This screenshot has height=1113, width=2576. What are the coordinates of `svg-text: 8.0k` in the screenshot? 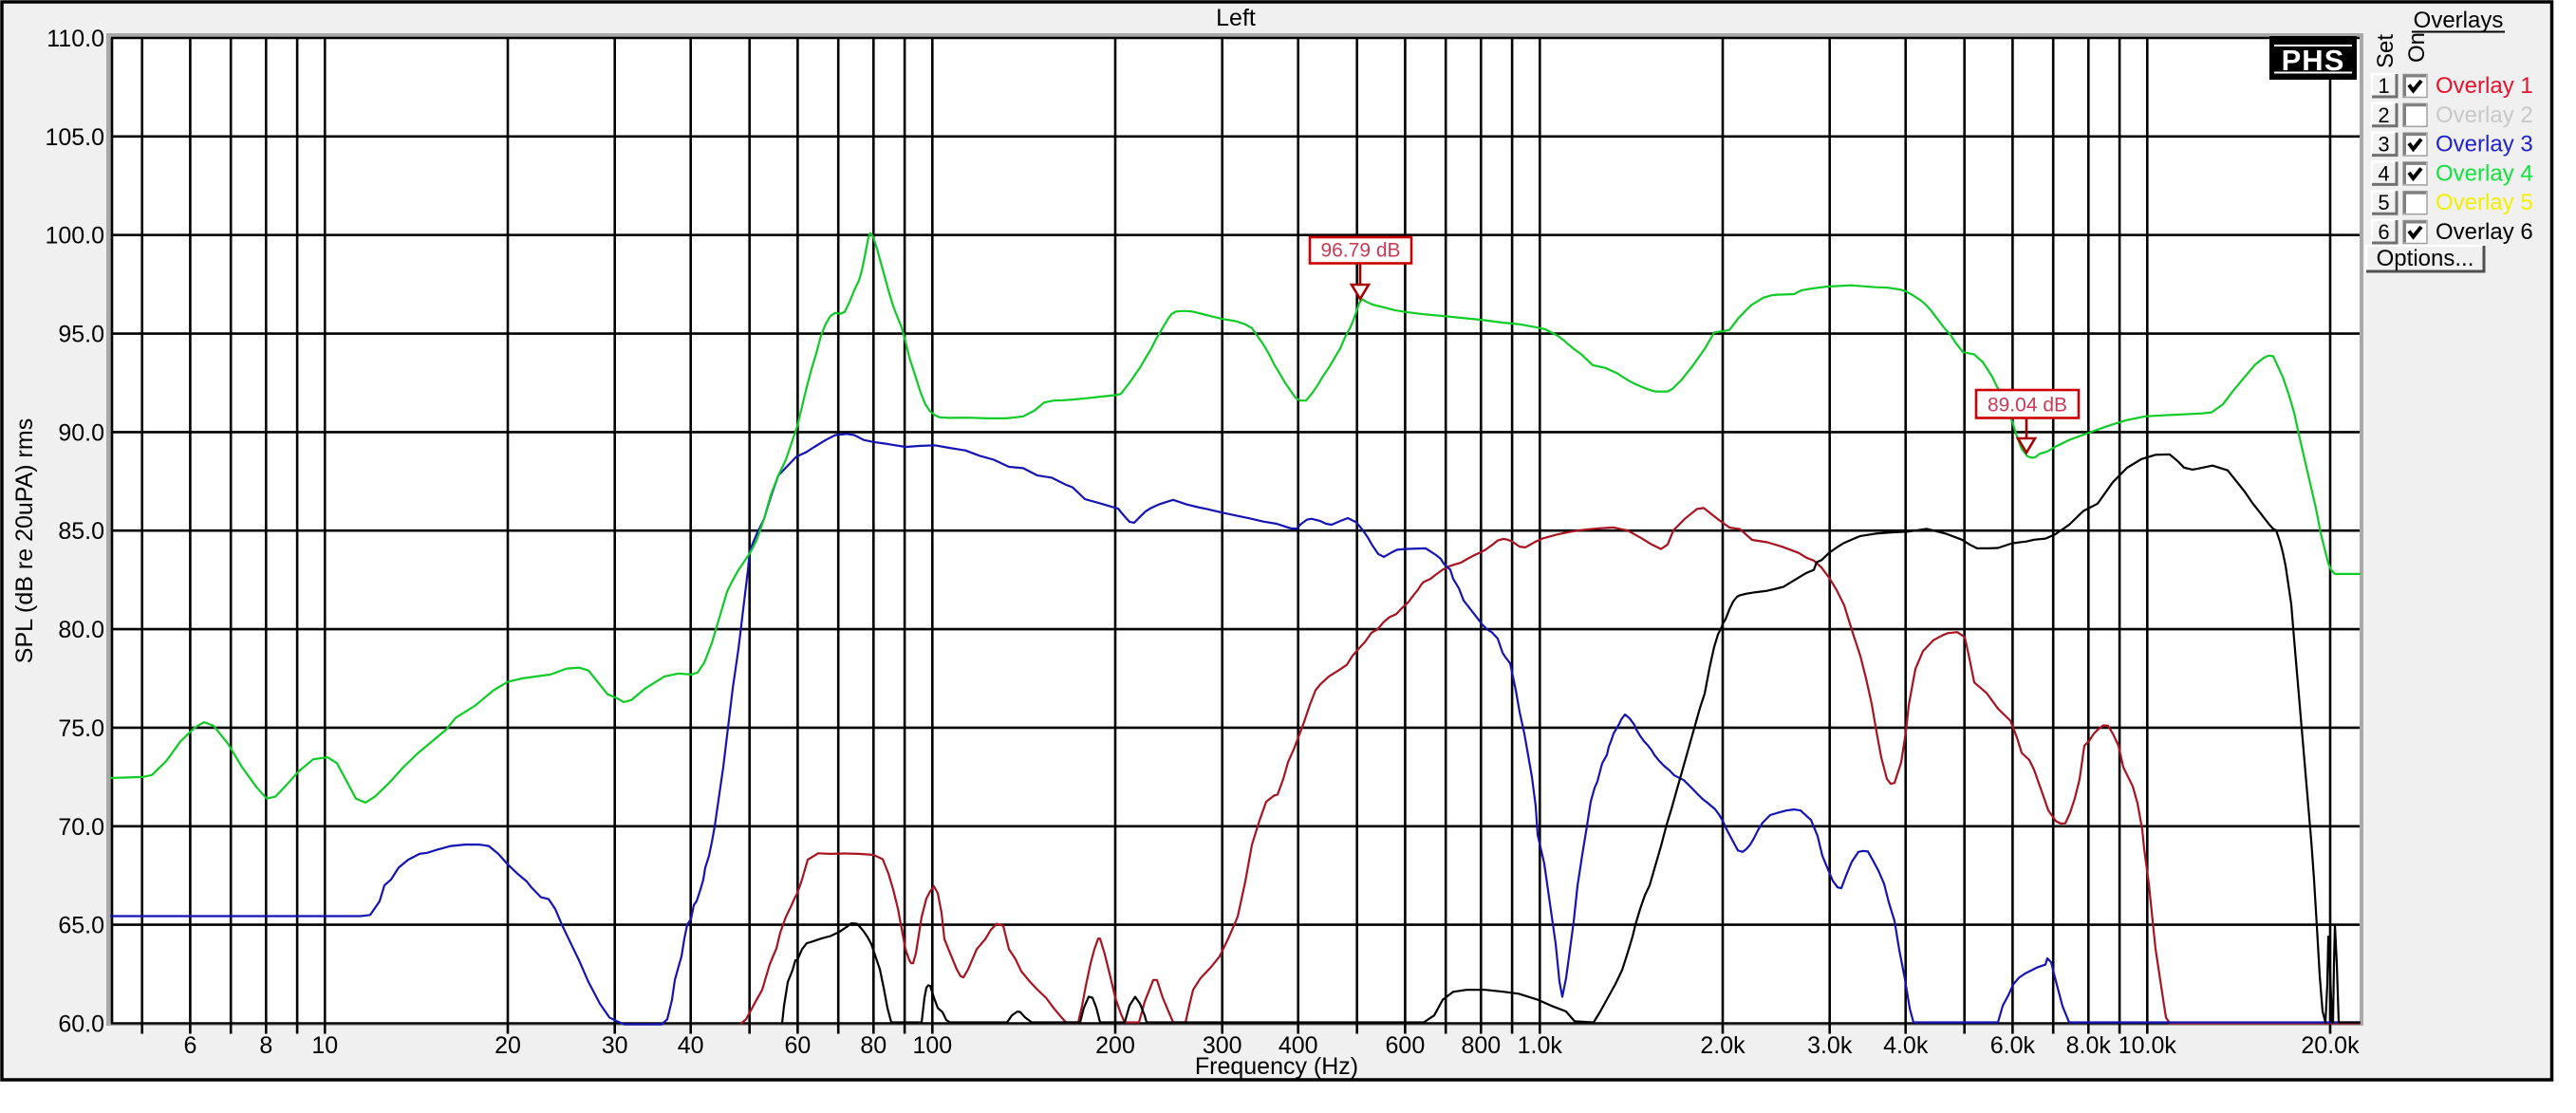 It's located at (2089, 1045).